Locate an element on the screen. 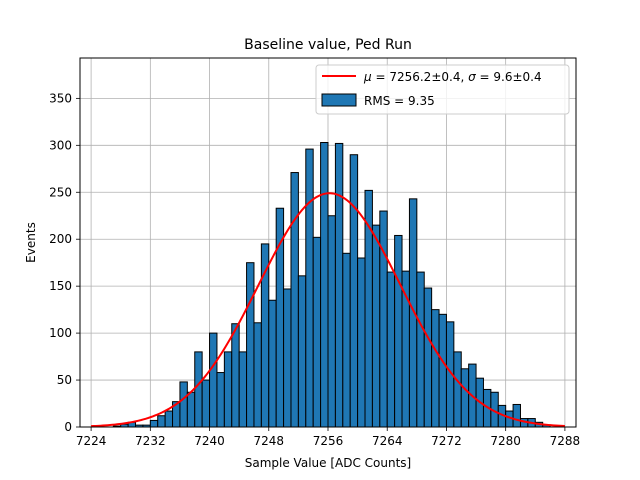 The image size is (640, 480). y-tick-label: 350 is located at coordinates (60, 98).